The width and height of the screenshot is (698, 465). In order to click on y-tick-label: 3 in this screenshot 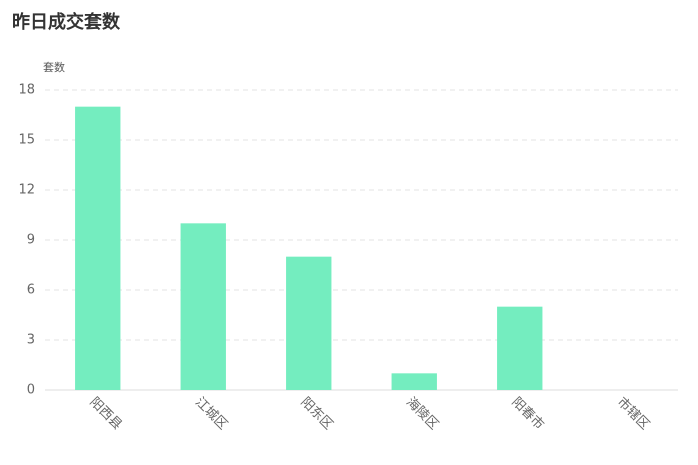, I will do `click(31, 340)`.